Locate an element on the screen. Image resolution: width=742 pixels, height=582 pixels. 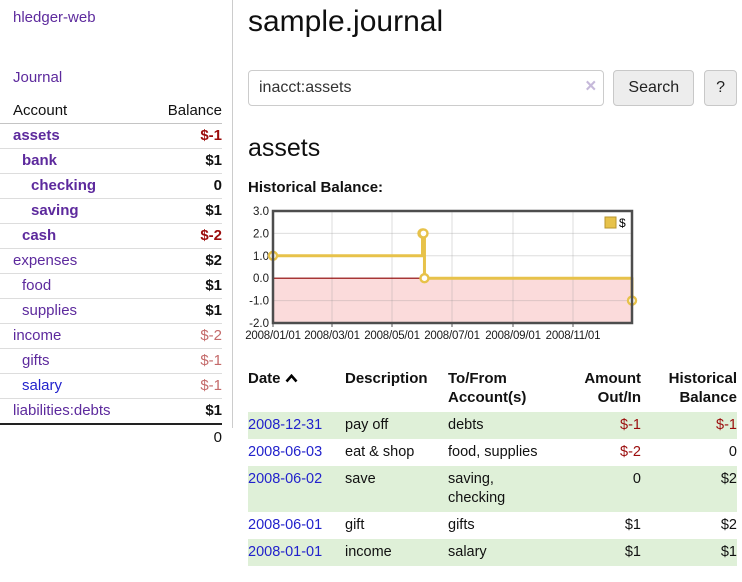
sidebar-account-cash: cash is located at coordinates (39, 235).